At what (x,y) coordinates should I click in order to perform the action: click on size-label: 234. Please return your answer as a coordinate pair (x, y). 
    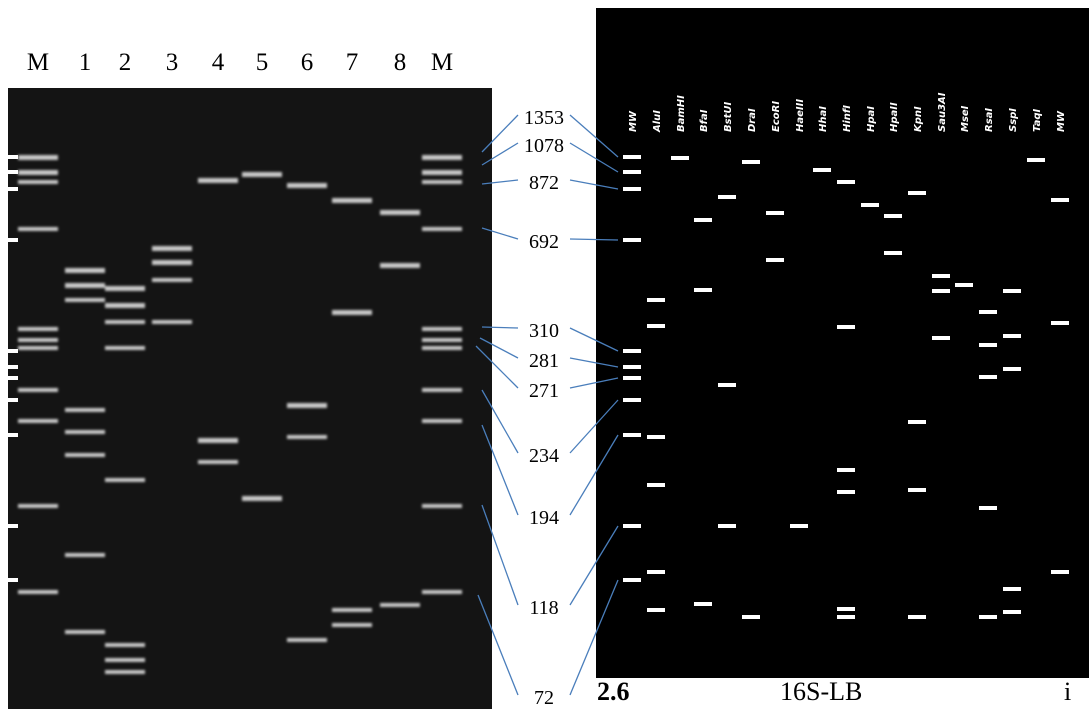
    Looking at the image, I should click on (544, 456).